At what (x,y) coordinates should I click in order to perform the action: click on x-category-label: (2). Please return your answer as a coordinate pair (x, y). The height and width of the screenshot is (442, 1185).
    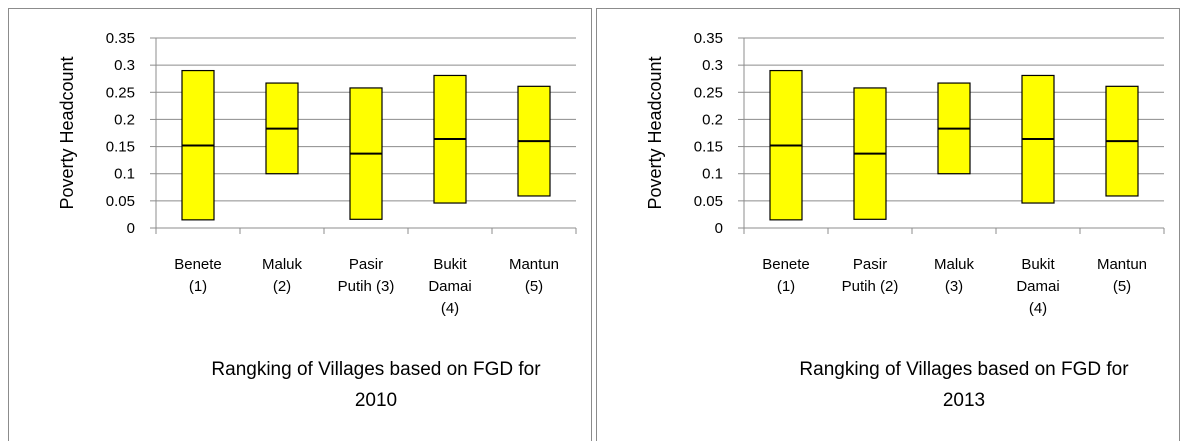
    Looking at the image, I should click on (282, 286).